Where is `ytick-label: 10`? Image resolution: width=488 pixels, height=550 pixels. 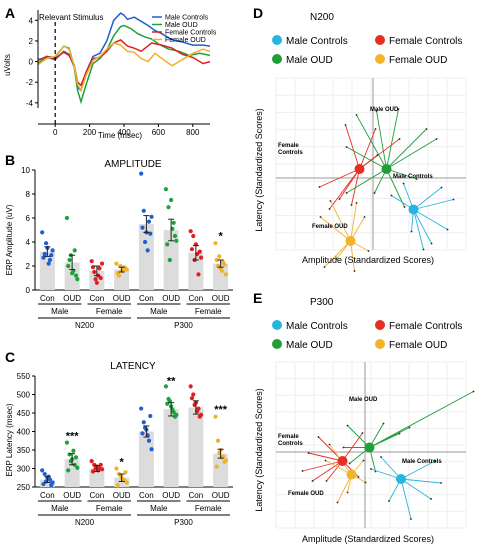
ytick-label: 10 is located at coordinates (25, 170).